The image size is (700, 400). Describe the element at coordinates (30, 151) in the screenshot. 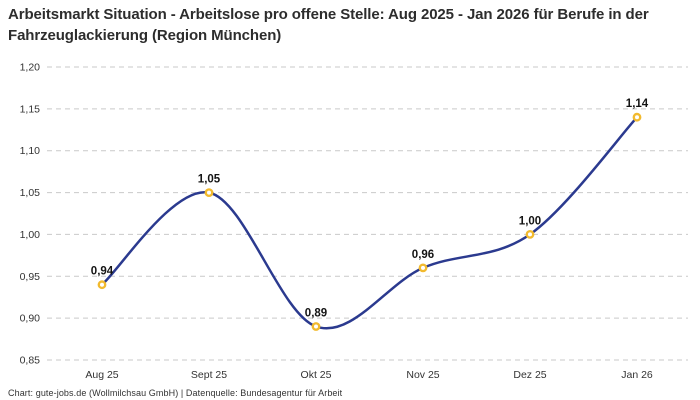

I see `y-tick-label: 1,10` at that location.